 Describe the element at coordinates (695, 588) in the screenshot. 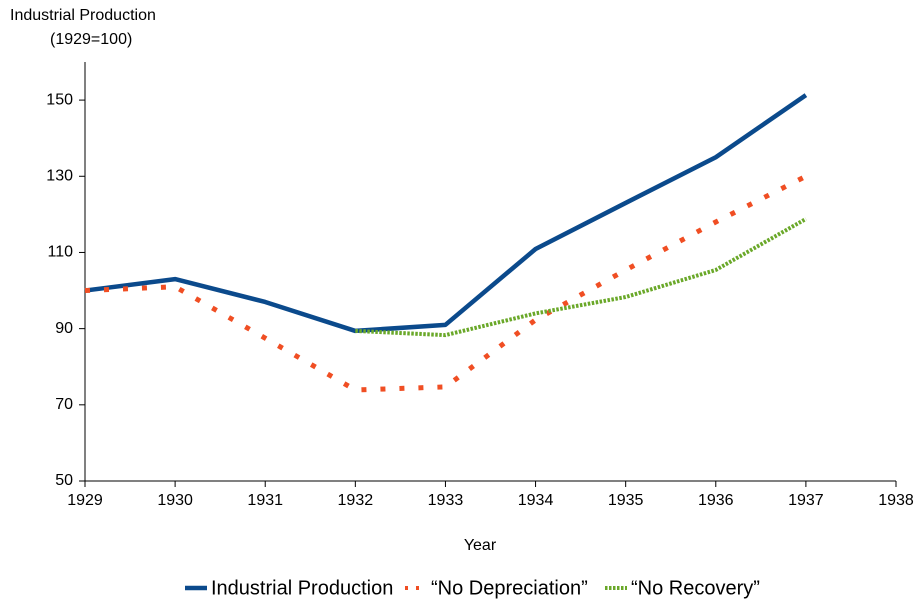

I see `legend-label: “No Recovery”` at that location.